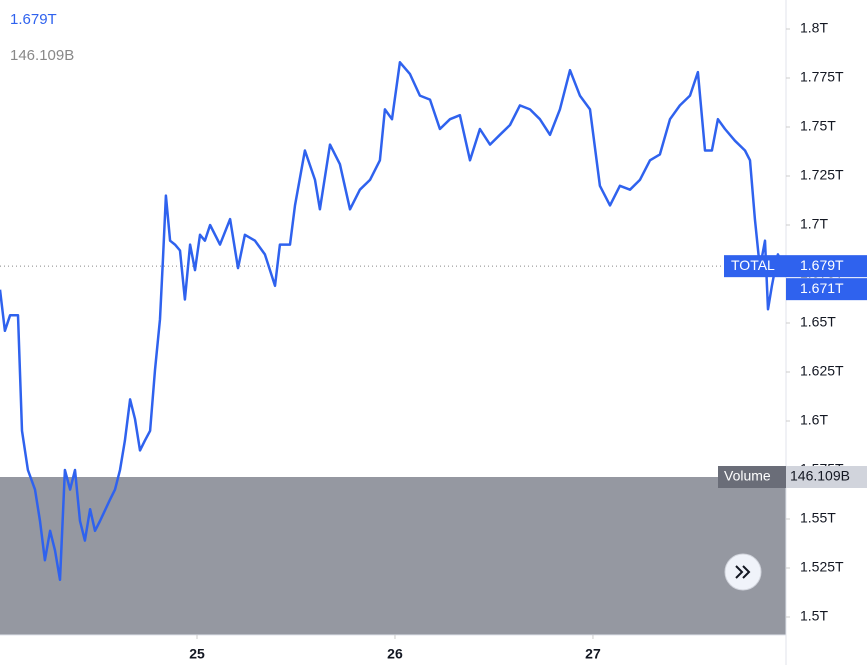 Image resolution: width=867 pixels, height=665 pixels. I want to click on header-value: 1.679T, so click(33, 19).